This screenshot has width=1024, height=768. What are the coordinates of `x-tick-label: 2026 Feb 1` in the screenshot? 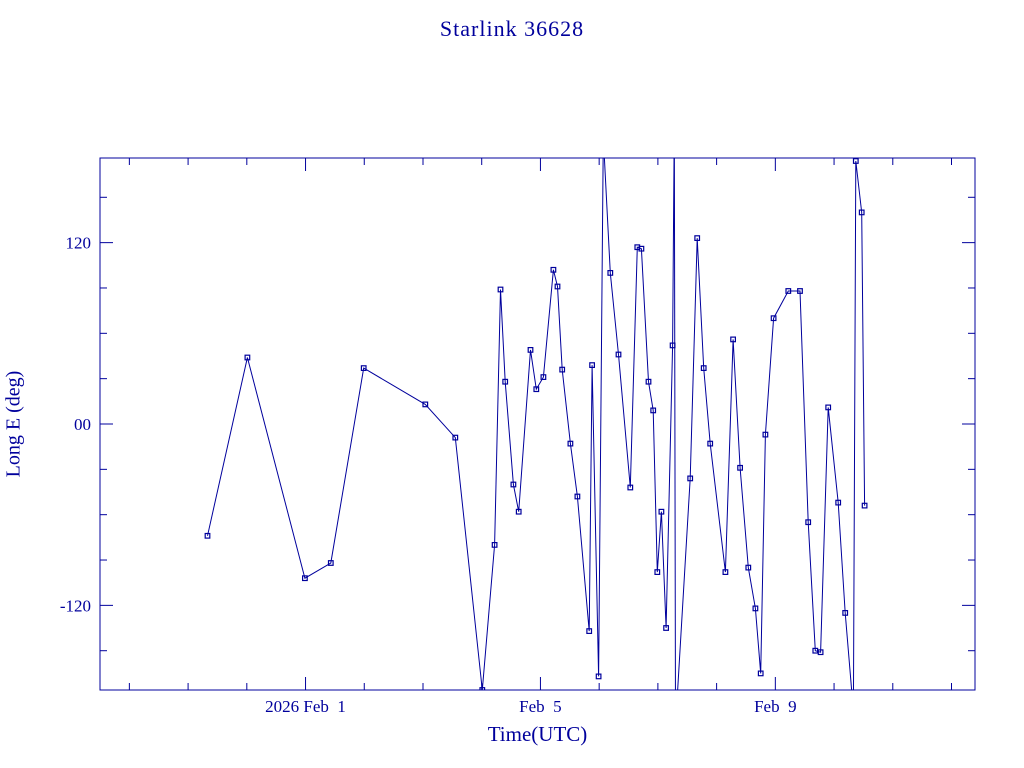 It's located at (305, 706).